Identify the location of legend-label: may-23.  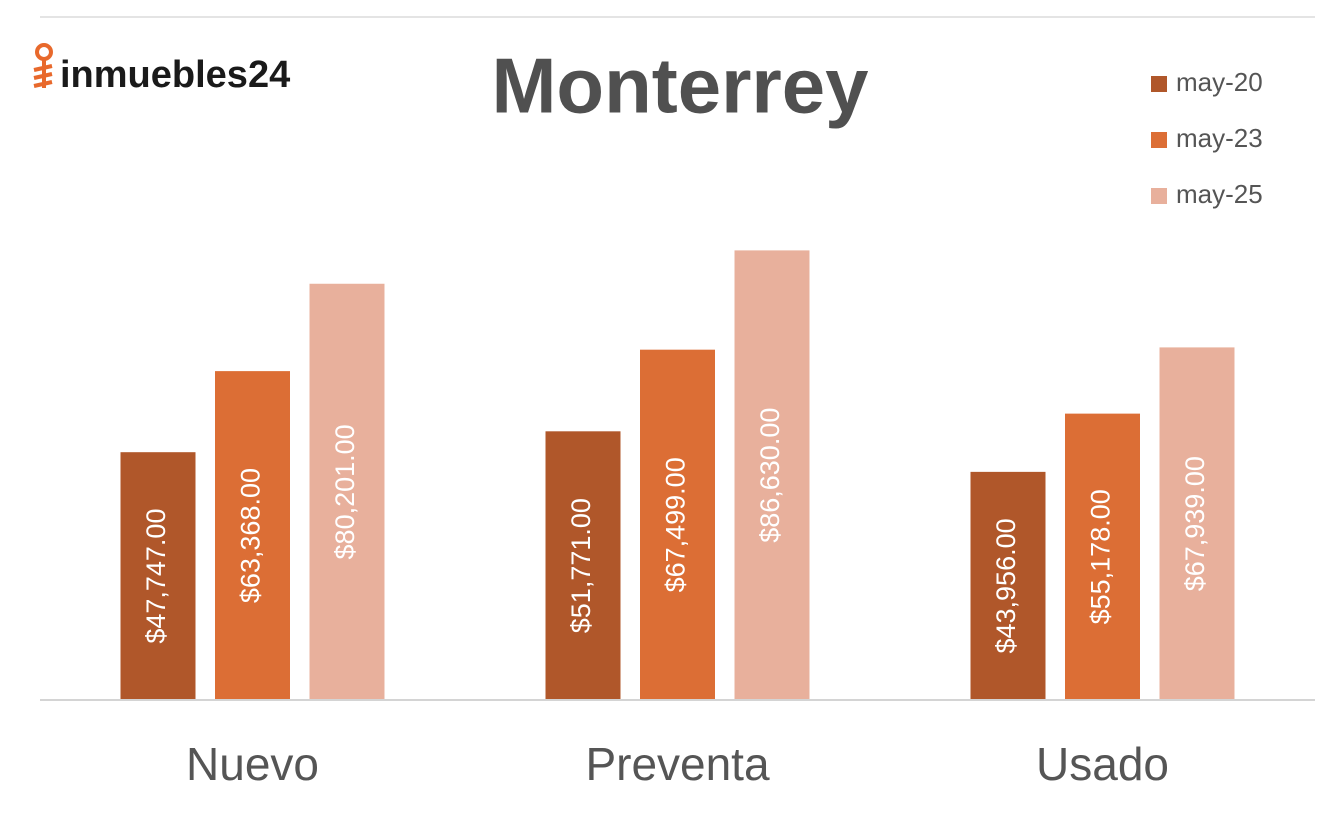
(1219, 138).